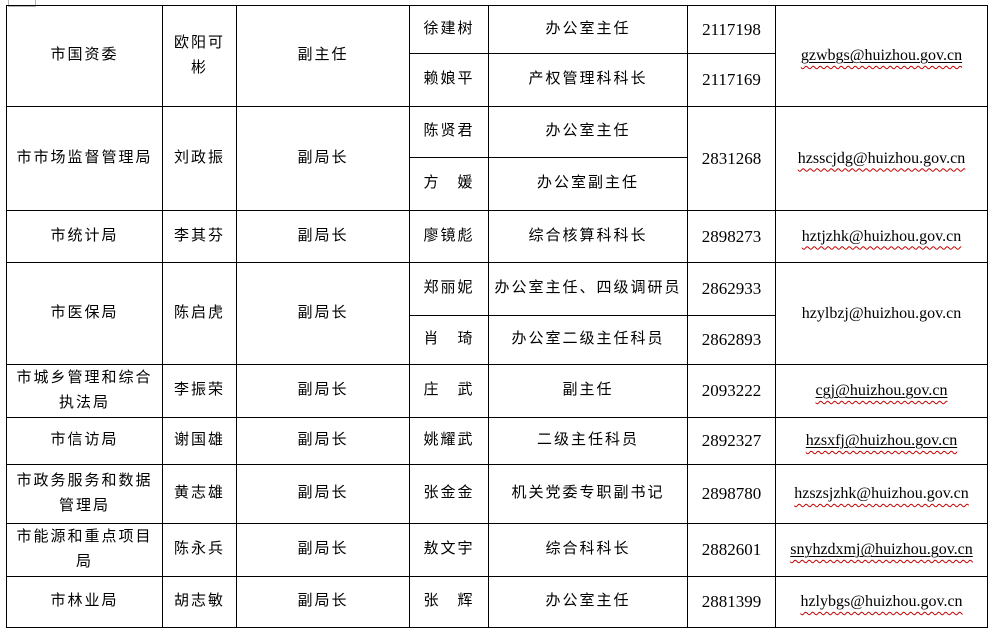  I want to click on email-cell: gzwbgs@huizhou.gov.cn, so click(881, 56).